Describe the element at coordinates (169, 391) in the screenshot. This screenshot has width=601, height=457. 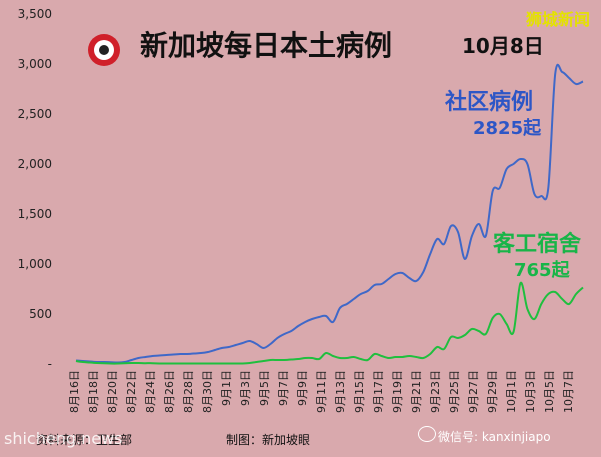
I see `x-tick-label: 8月26日` at that location.